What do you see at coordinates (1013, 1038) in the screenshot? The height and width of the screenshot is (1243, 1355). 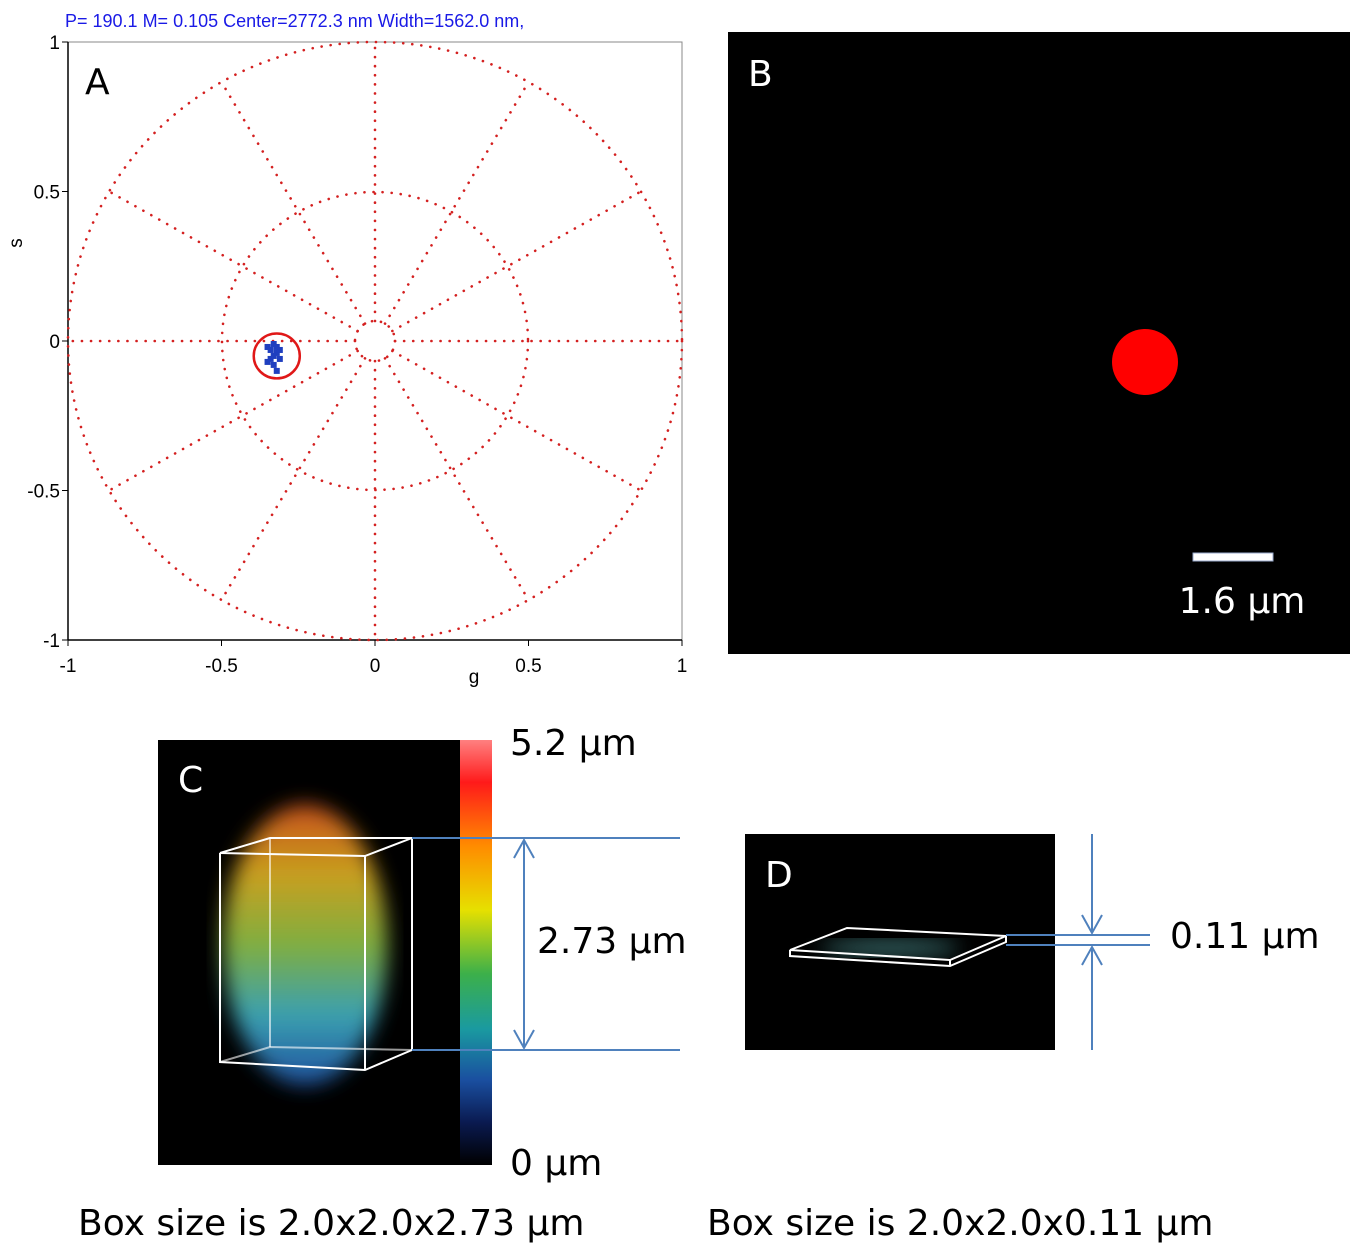 I see `panel-d: D 0.11 µm Box size is 2.0x2.0x0.11 µm` at bounding box center [1013, 1038].